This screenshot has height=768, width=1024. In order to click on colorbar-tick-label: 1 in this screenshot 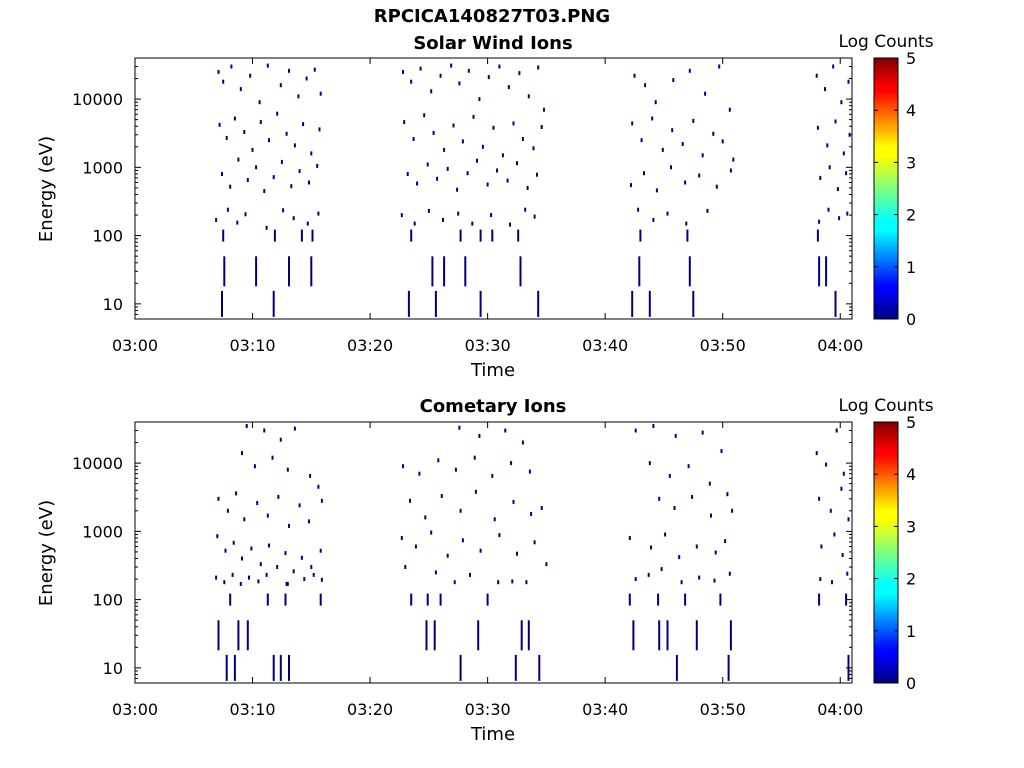, I will do `click(911, 267)`.